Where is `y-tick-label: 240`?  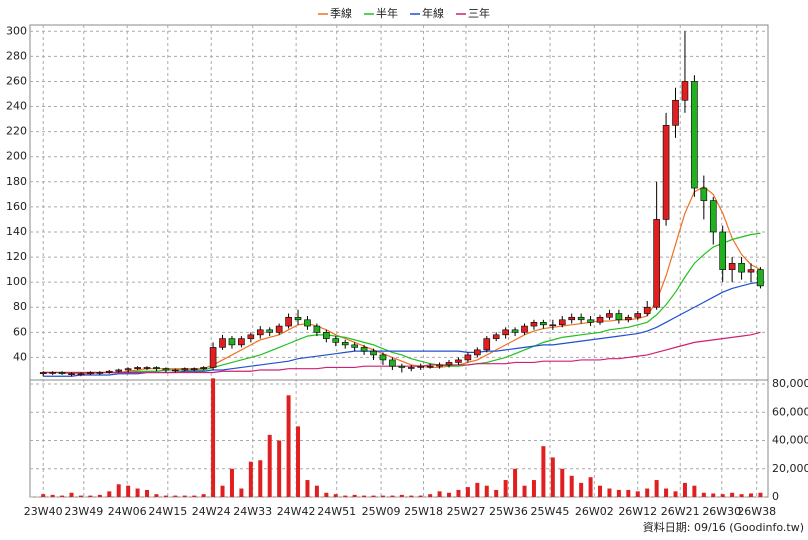 y-tick-label: 240 is located at coordinates (16, 106).